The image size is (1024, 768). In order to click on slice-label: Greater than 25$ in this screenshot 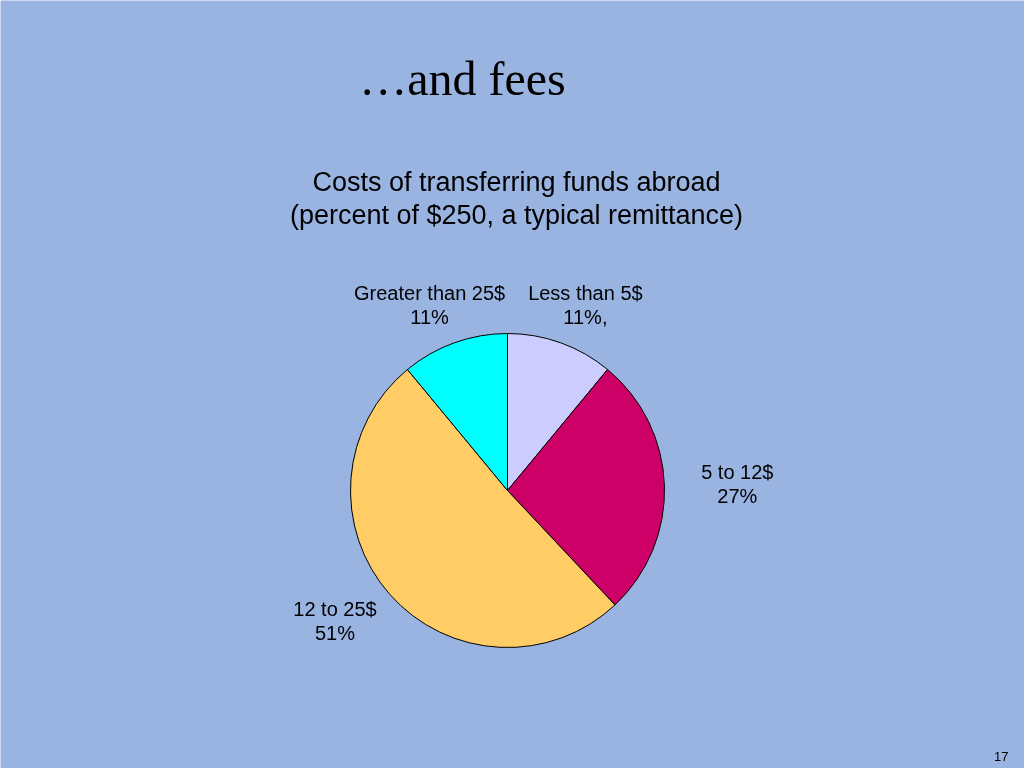, I will do `click(430, 293)`.